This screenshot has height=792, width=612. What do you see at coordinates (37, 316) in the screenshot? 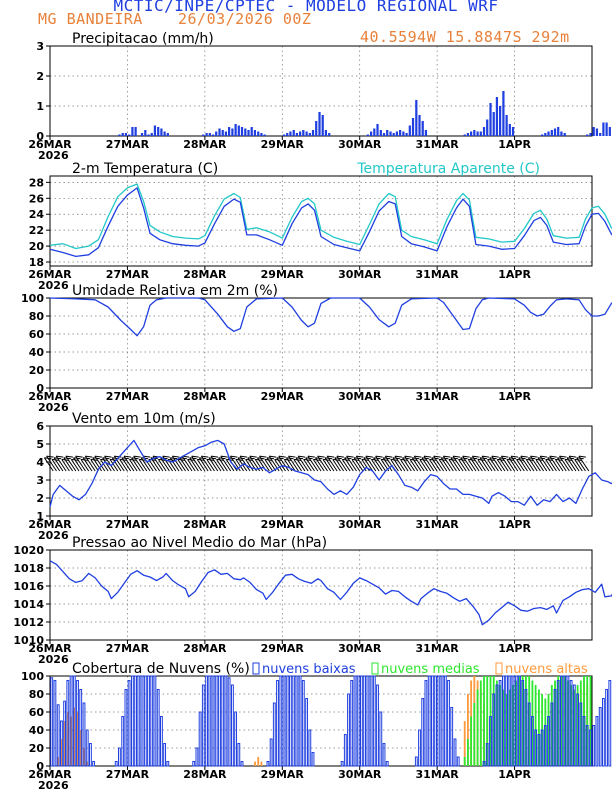
I see `y-tick-label: 80` at bounding box center [37, 316].